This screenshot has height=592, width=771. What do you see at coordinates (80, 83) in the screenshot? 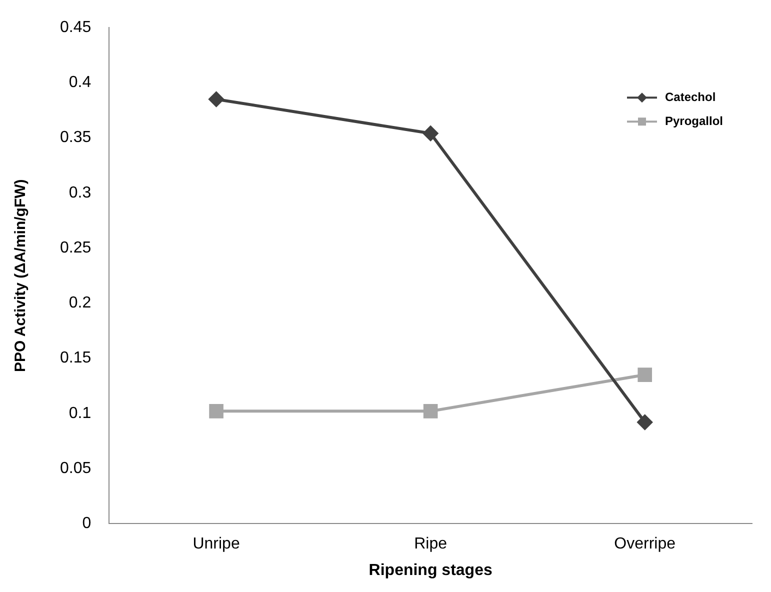
I see `y-tick-label: 0.4` at bounding box center [80, 83].